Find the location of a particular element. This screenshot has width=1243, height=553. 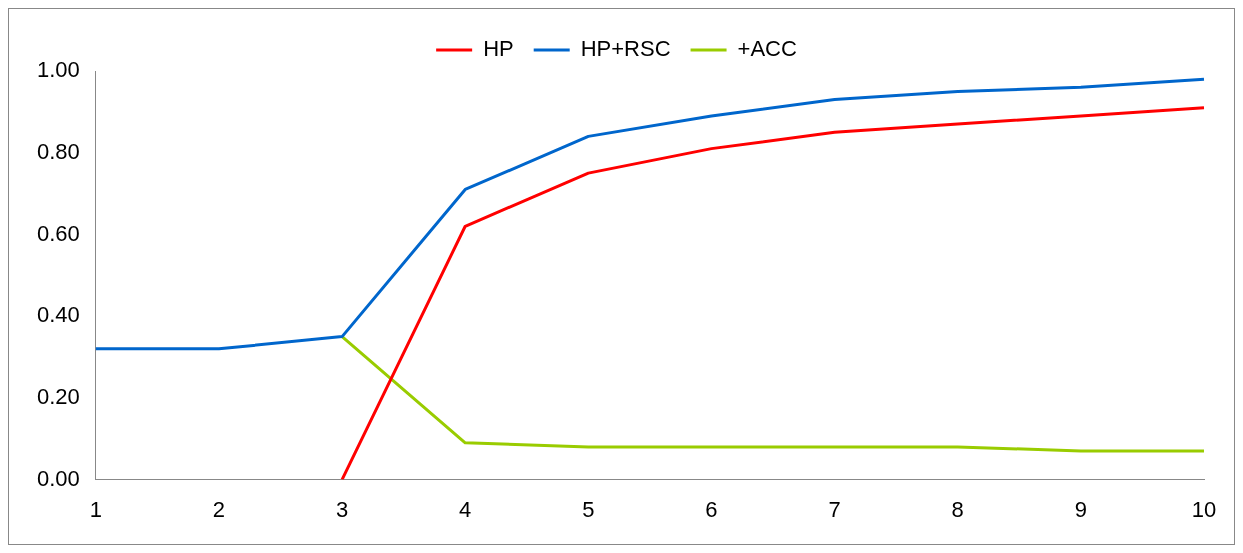

x-tick-label: 10 is located at coordinates (1204, 509).